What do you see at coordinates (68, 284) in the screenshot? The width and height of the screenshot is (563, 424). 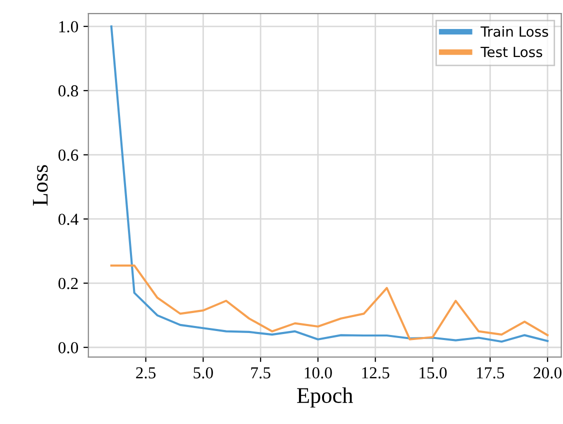 I see `y-tick-label: 0.2` at bounding box center [68, 284].